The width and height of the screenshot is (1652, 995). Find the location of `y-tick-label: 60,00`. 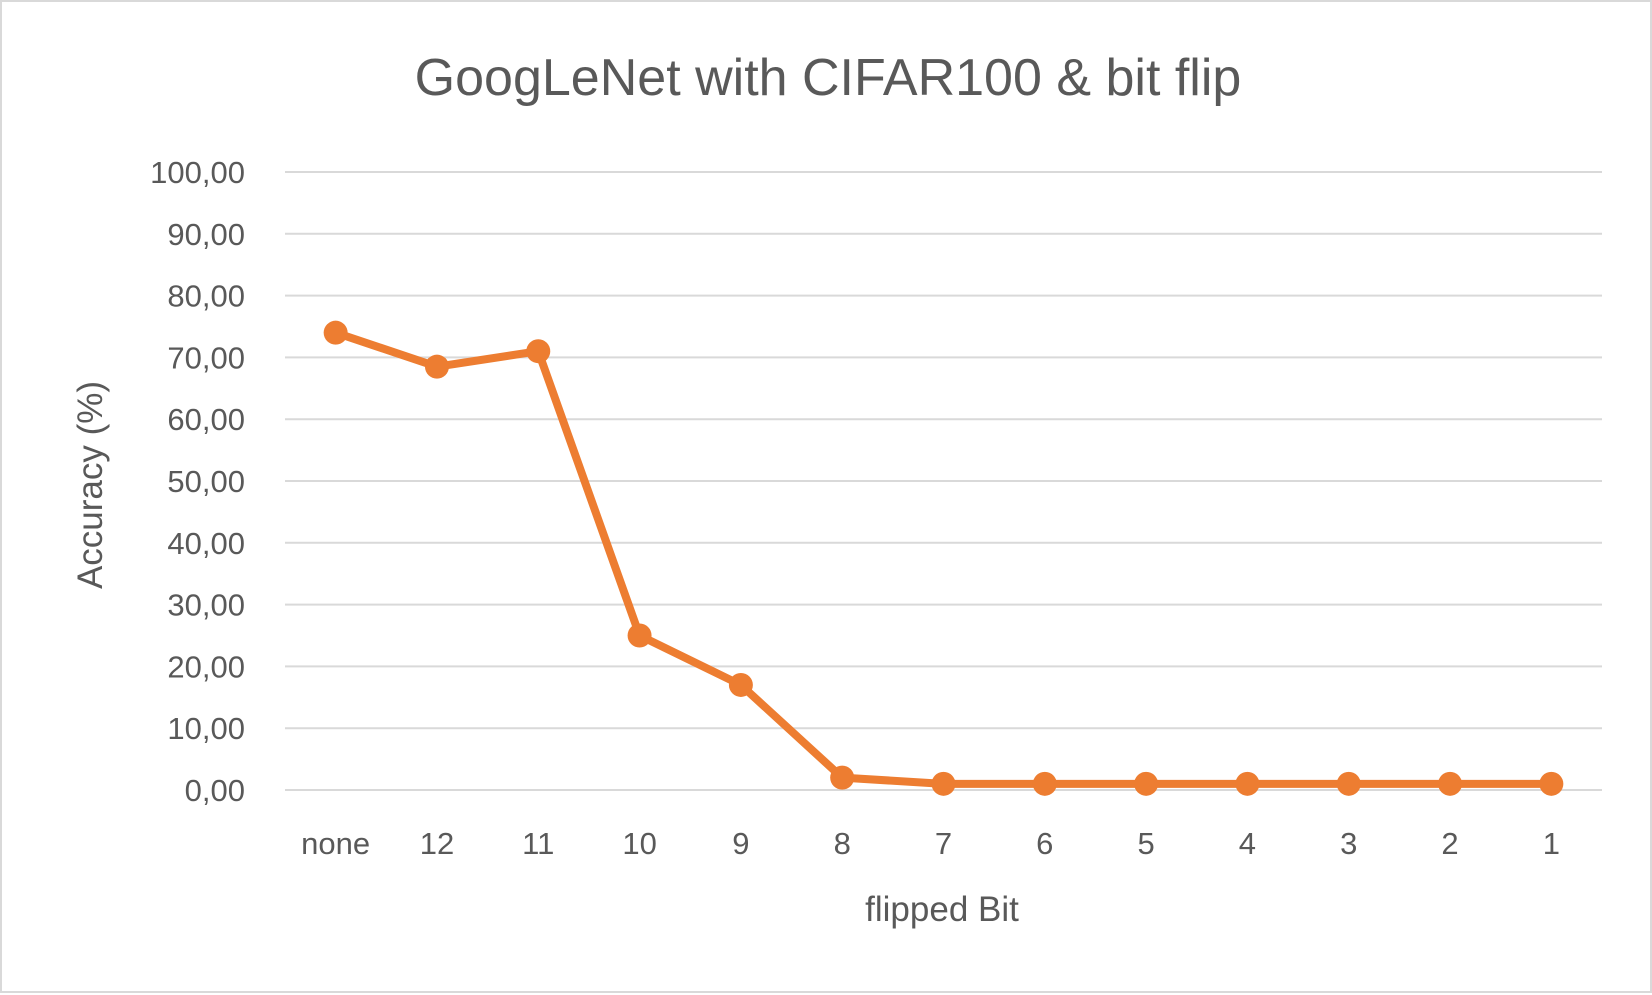

y-tick-label: 60,00 is located at coordinates (206, 419).